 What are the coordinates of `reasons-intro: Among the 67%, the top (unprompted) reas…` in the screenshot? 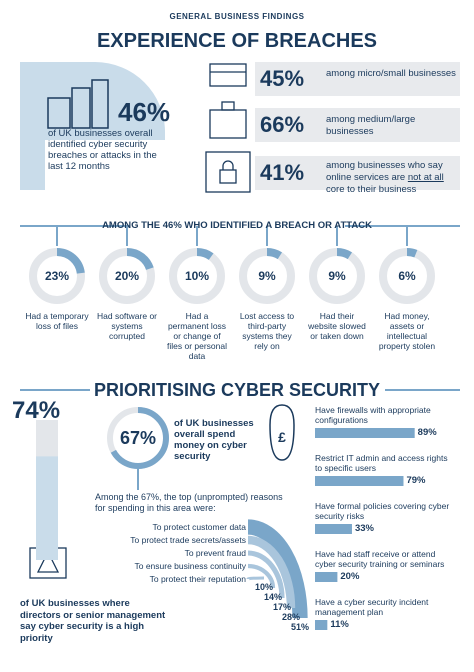 It's located at (189, 502).